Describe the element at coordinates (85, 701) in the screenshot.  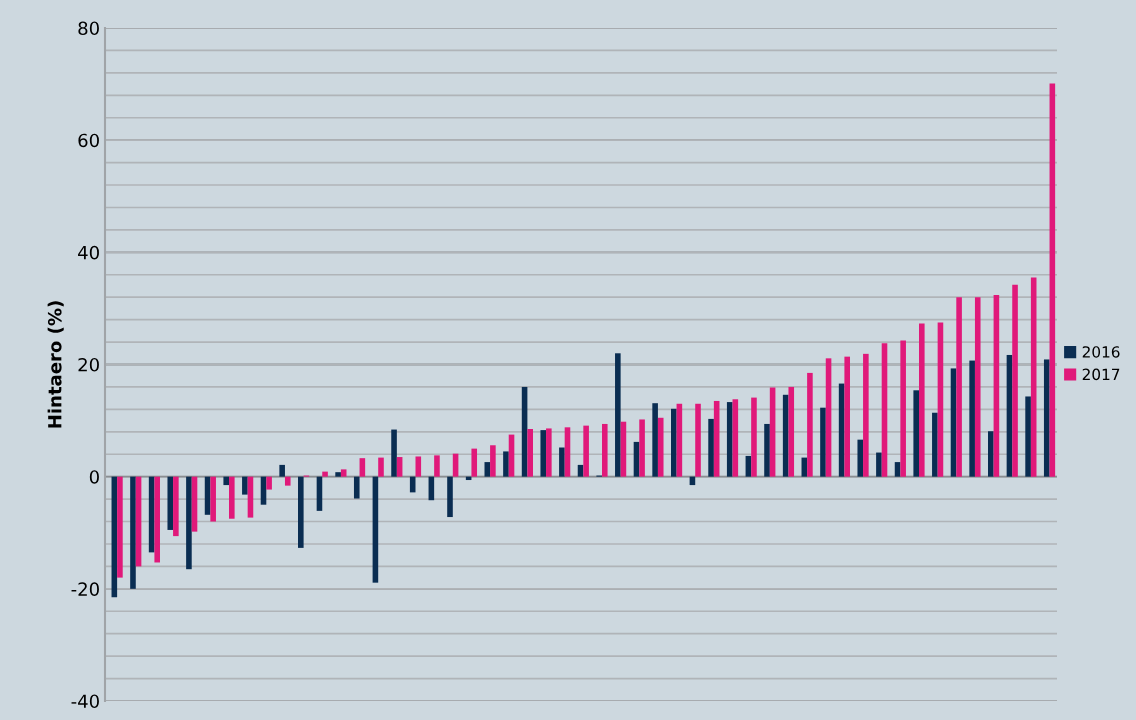
I see `y-tick-label: -40` at that location.